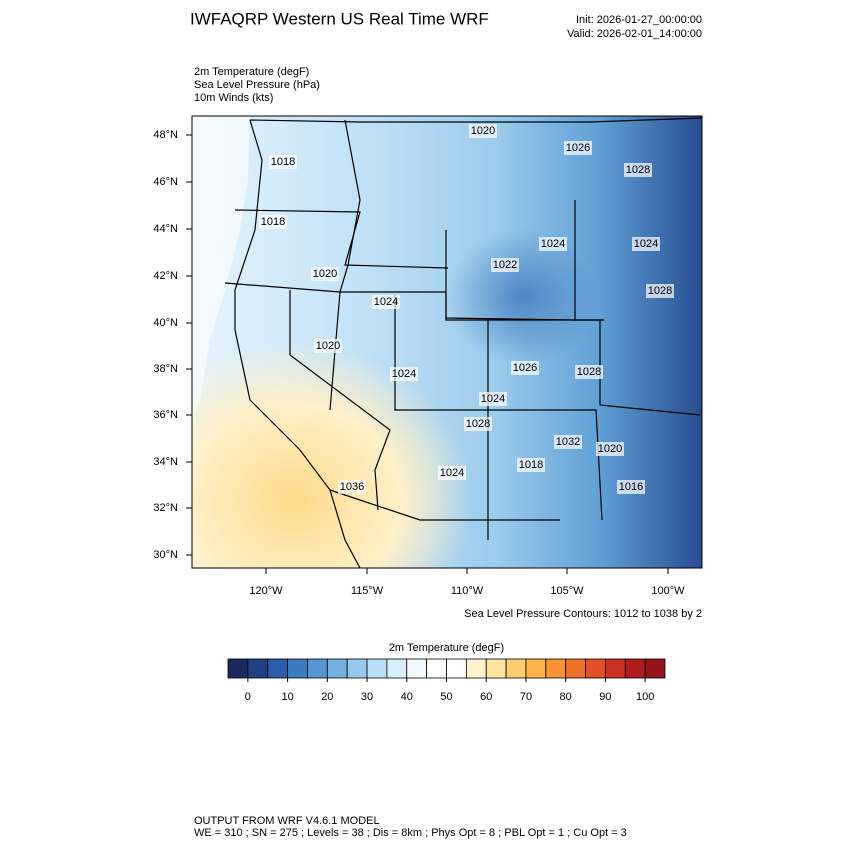 Image resolution: width=850 pixels, height=850 pixels. Describe the element at coordinates (567, 591) in the screenshot. I see `lon-label: 105°W` at that location.